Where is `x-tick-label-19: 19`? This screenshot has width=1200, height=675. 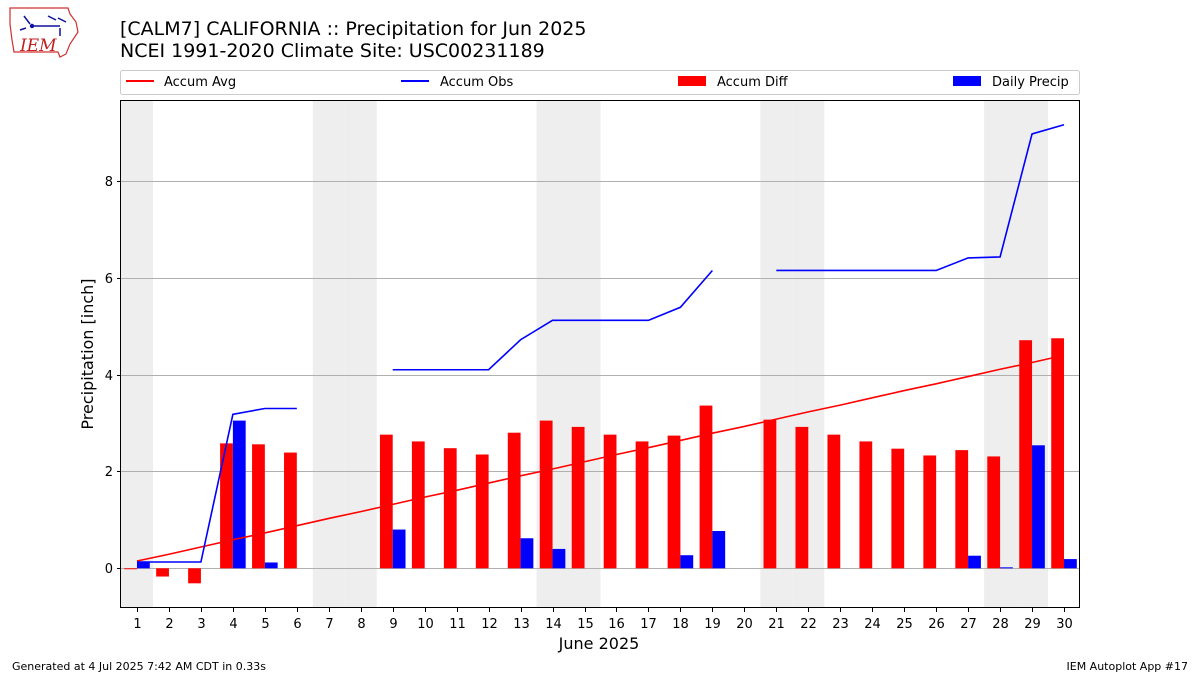 x-tick-label-19: 19 is located at coordinates (712, 624).